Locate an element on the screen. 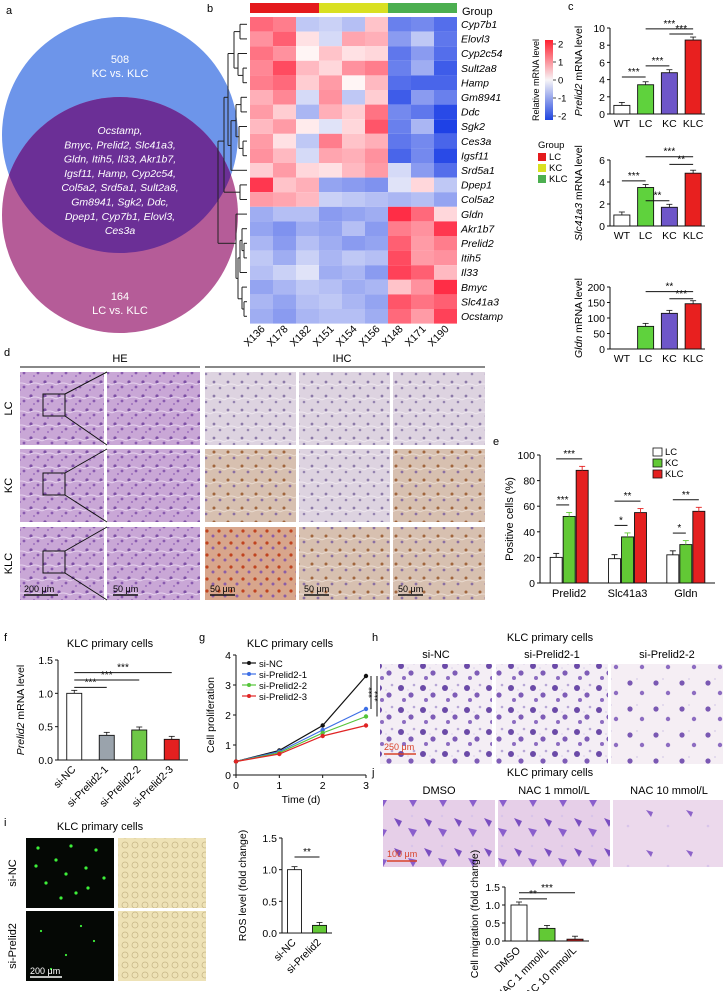 The width and height of the screenshot is (723, 991). gene-label: Sult2a8 is located at coordinates (479, 69).